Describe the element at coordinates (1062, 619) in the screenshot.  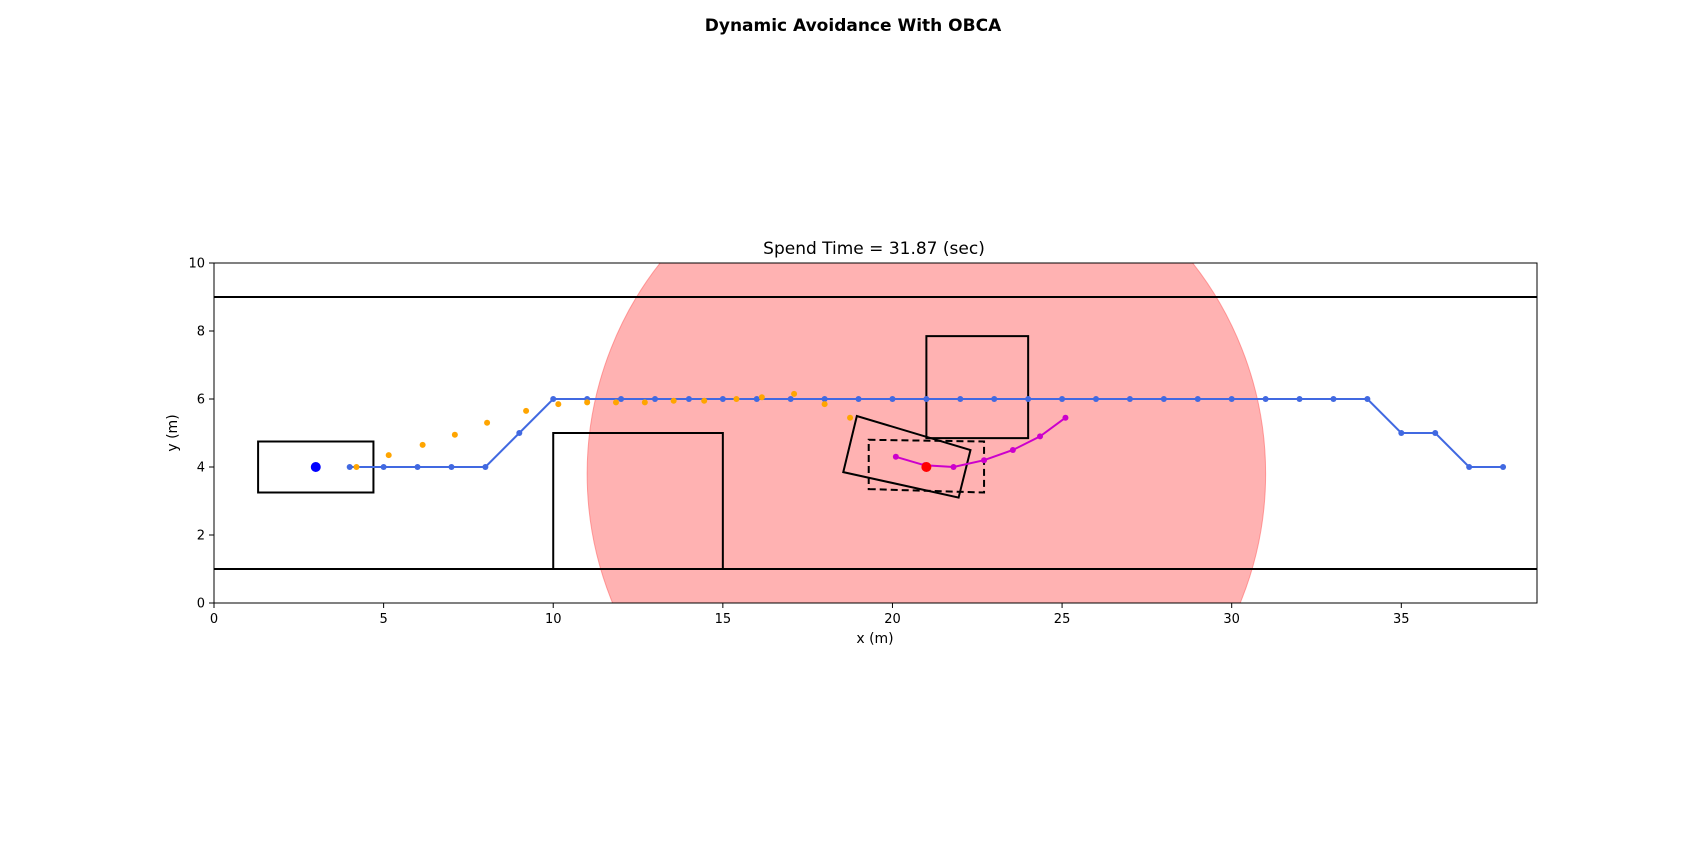
I see `x-tick-label: 25` at that location.